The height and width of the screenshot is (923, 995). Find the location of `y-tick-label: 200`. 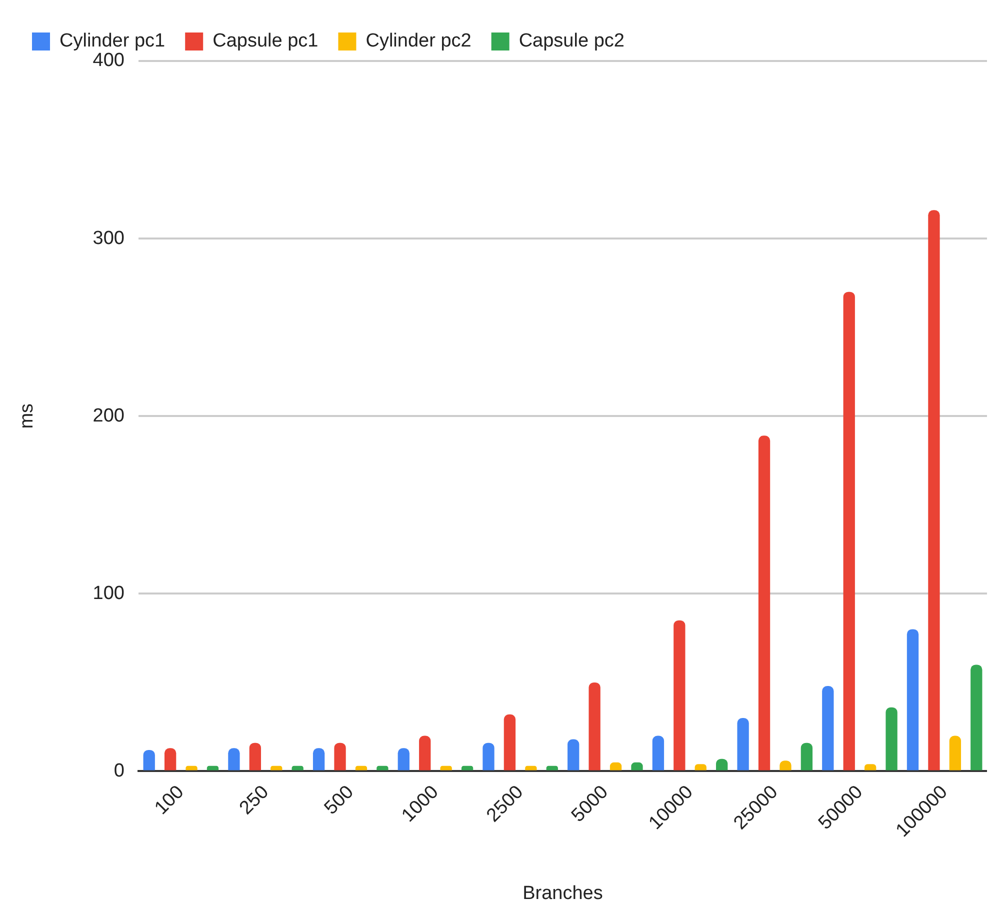

y-tick-label: 200 is located at coordinates (108, 415).